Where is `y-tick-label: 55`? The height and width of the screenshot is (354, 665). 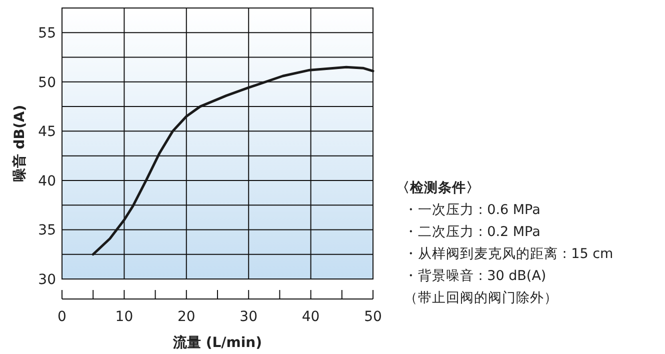 y-tick-label: 55 is located at coordinates (47, 34).